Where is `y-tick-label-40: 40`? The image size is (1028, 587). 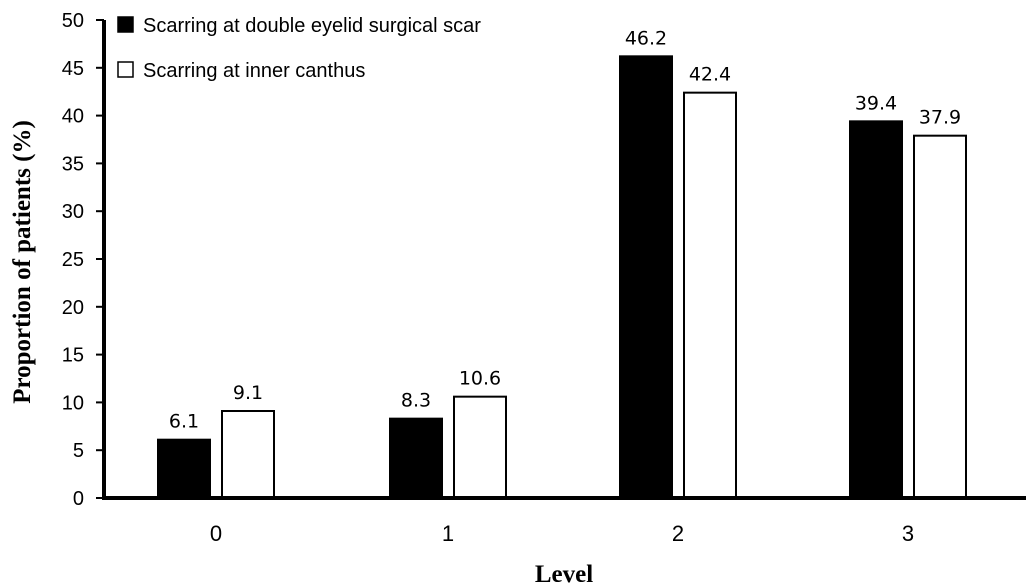
y-tick-label-40: 40 is located at coordinates (73, 117).